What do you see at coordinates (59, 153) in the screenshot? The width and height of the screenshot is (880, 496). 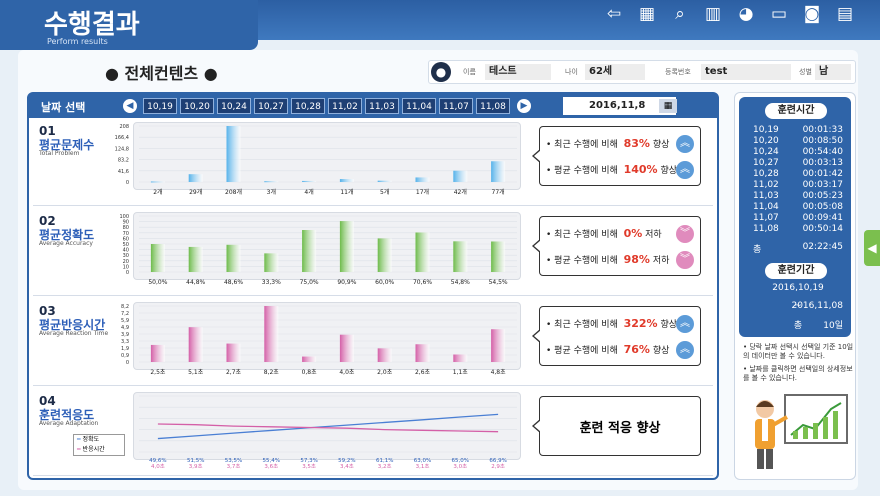 I see `metric-subtitle: Total Problem` at bounding box center [59, 153].